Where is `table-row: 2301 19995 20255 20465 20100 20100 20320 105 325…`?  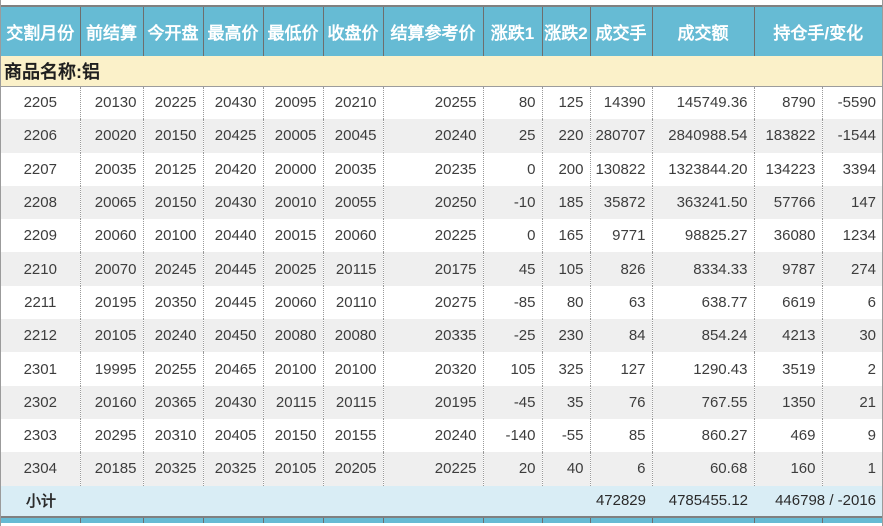
table-row: 2301 19995 20255 20465 20100 20100 20320 105 325… is located at coordinates (441, 369).